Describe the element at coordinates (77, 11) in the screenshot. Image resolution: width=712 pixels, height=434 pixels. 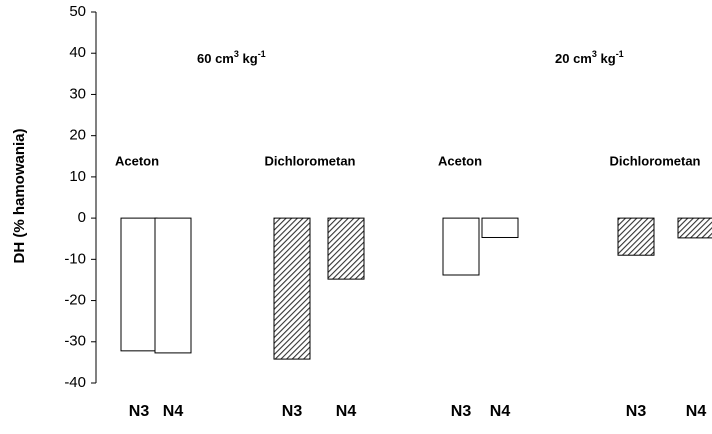
I see `y-tick-label: 50` at that location.